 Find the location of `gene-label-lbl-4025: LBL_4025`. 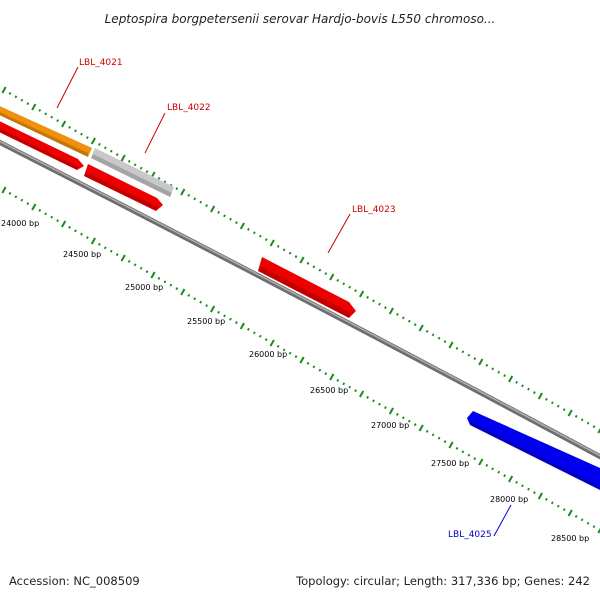

gene-label-lbl-4025: LBL_4025 is located at coordinates (470, 535).